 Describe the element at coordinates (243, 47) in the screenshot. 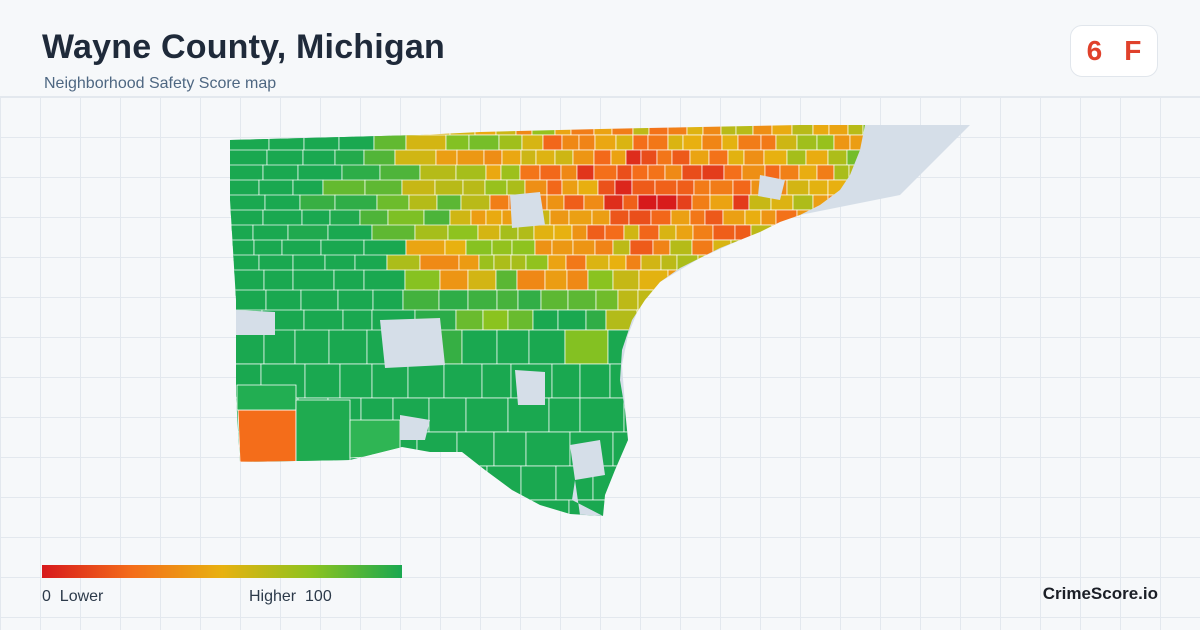

I see `page-title: Wayne County, Michigan` at that location.